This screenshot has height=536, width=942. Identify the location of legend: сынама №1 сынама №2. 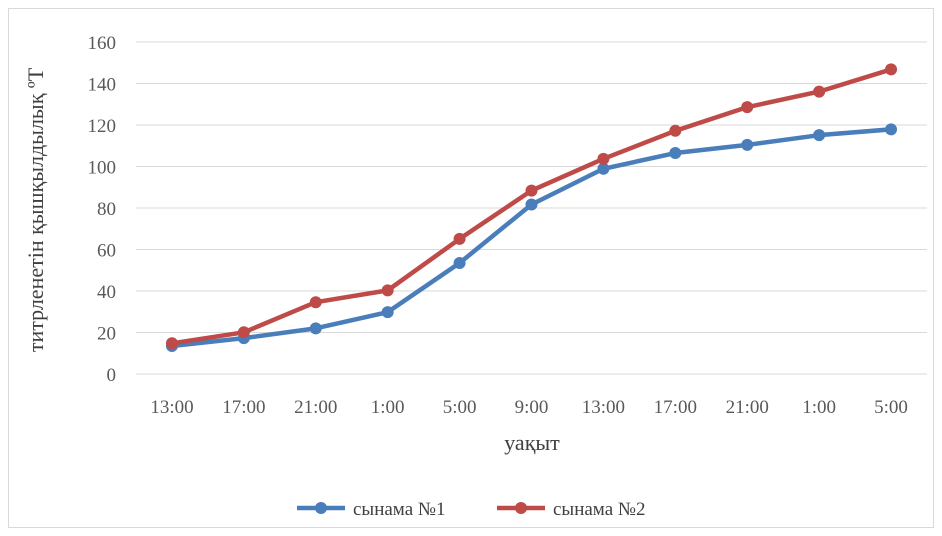
(471, 509).